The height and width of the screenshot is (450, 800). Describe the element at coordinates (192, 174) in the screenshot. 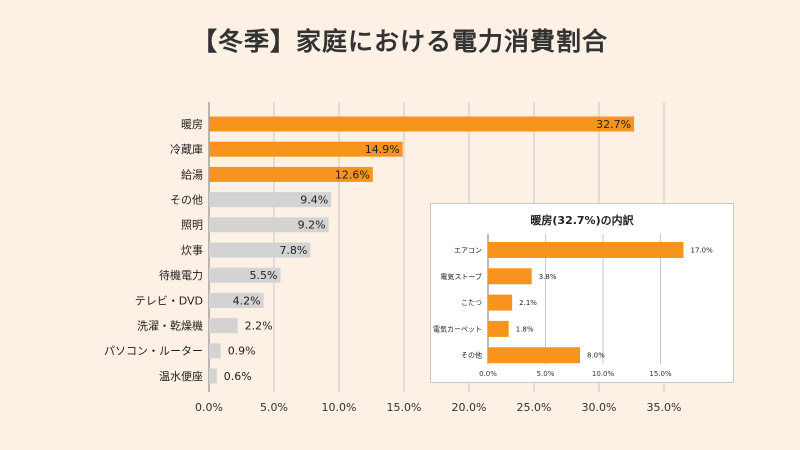

I see `main-category-label: 給湯` at that location.